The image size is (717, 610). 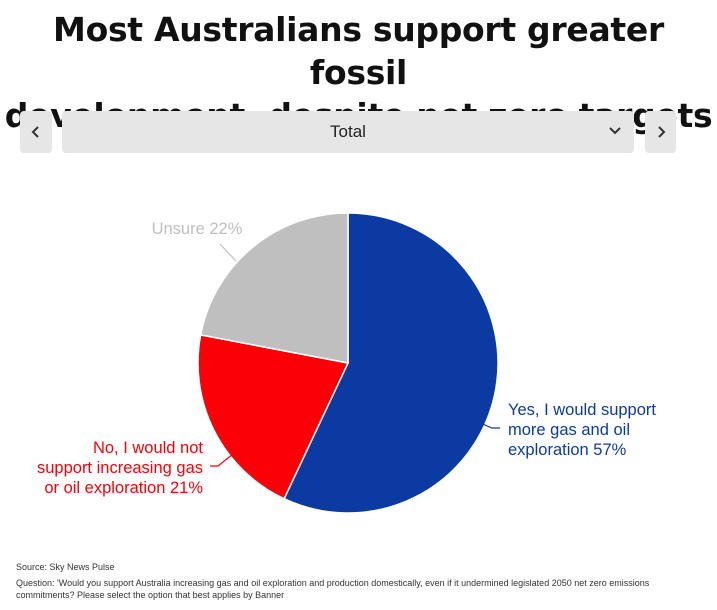 I want to click on chevron-right-icon, so click(x=661, y=132).